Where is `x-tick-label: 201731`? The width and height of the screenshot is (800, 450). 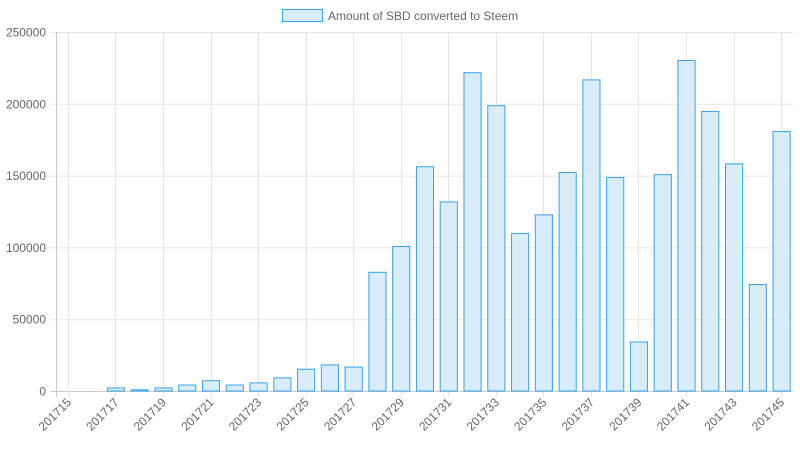
x-tick-label: 201731 is located at coordinates (435, 414).